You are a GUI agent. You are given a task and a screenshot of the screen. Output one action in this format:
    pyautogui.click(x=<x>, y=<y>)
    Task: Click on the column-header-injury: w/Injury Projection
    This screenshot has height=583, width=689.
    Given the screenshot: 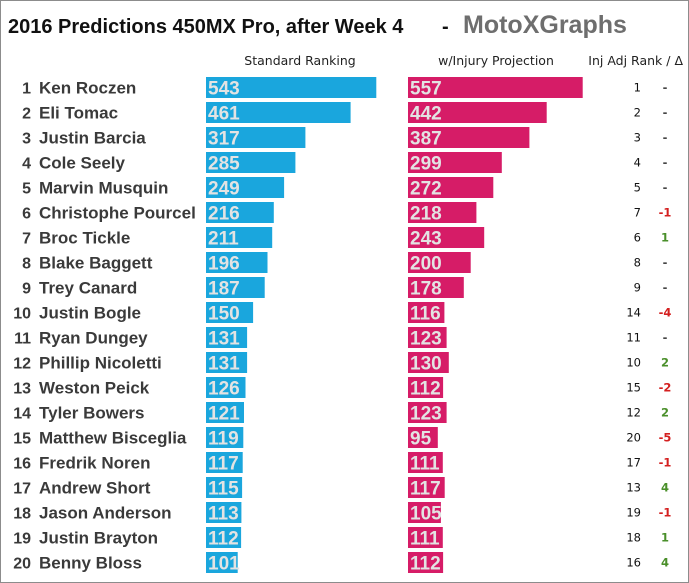 What is the action you would take?
    pyautogui.click(x=496, y=60)
    